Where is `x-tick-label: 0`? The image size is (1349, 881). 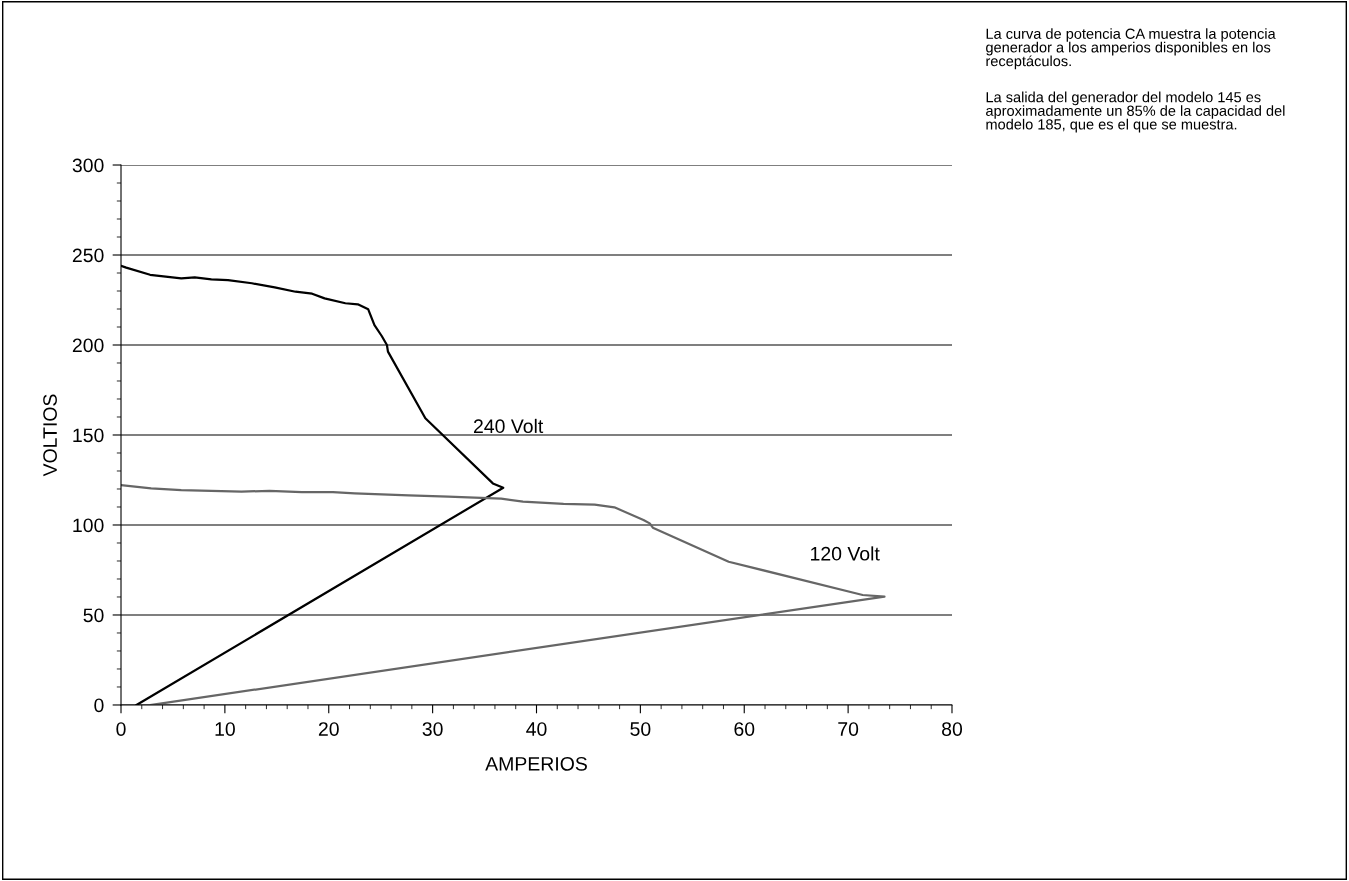
x-tick-label: 0 is located at coordinates (121, 729).